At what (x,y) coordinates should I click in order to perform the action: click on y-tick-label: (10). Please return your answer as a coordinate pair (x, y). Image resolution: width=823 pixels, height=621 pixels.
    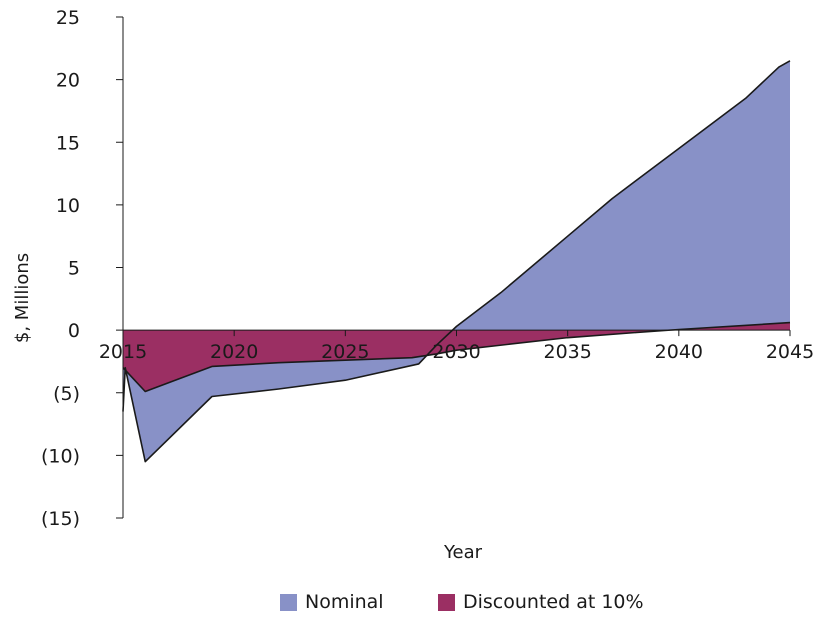
    Looking at the image, I should click on (60, 456).